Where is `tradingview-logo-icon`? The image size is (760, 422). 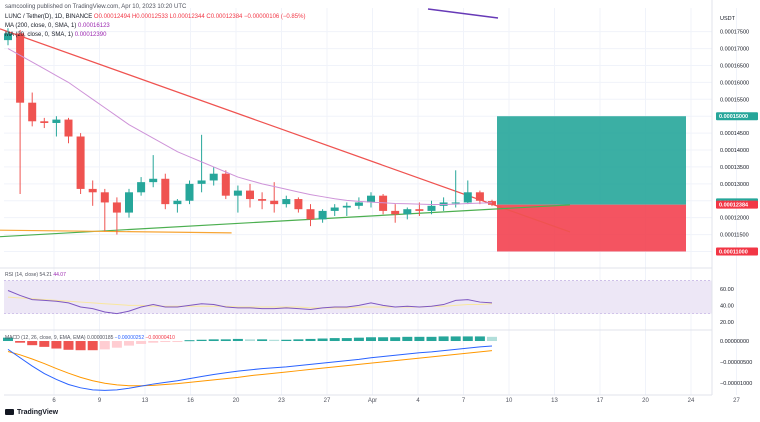 tradingview-logo-icon is located at coordinates (9, 412).